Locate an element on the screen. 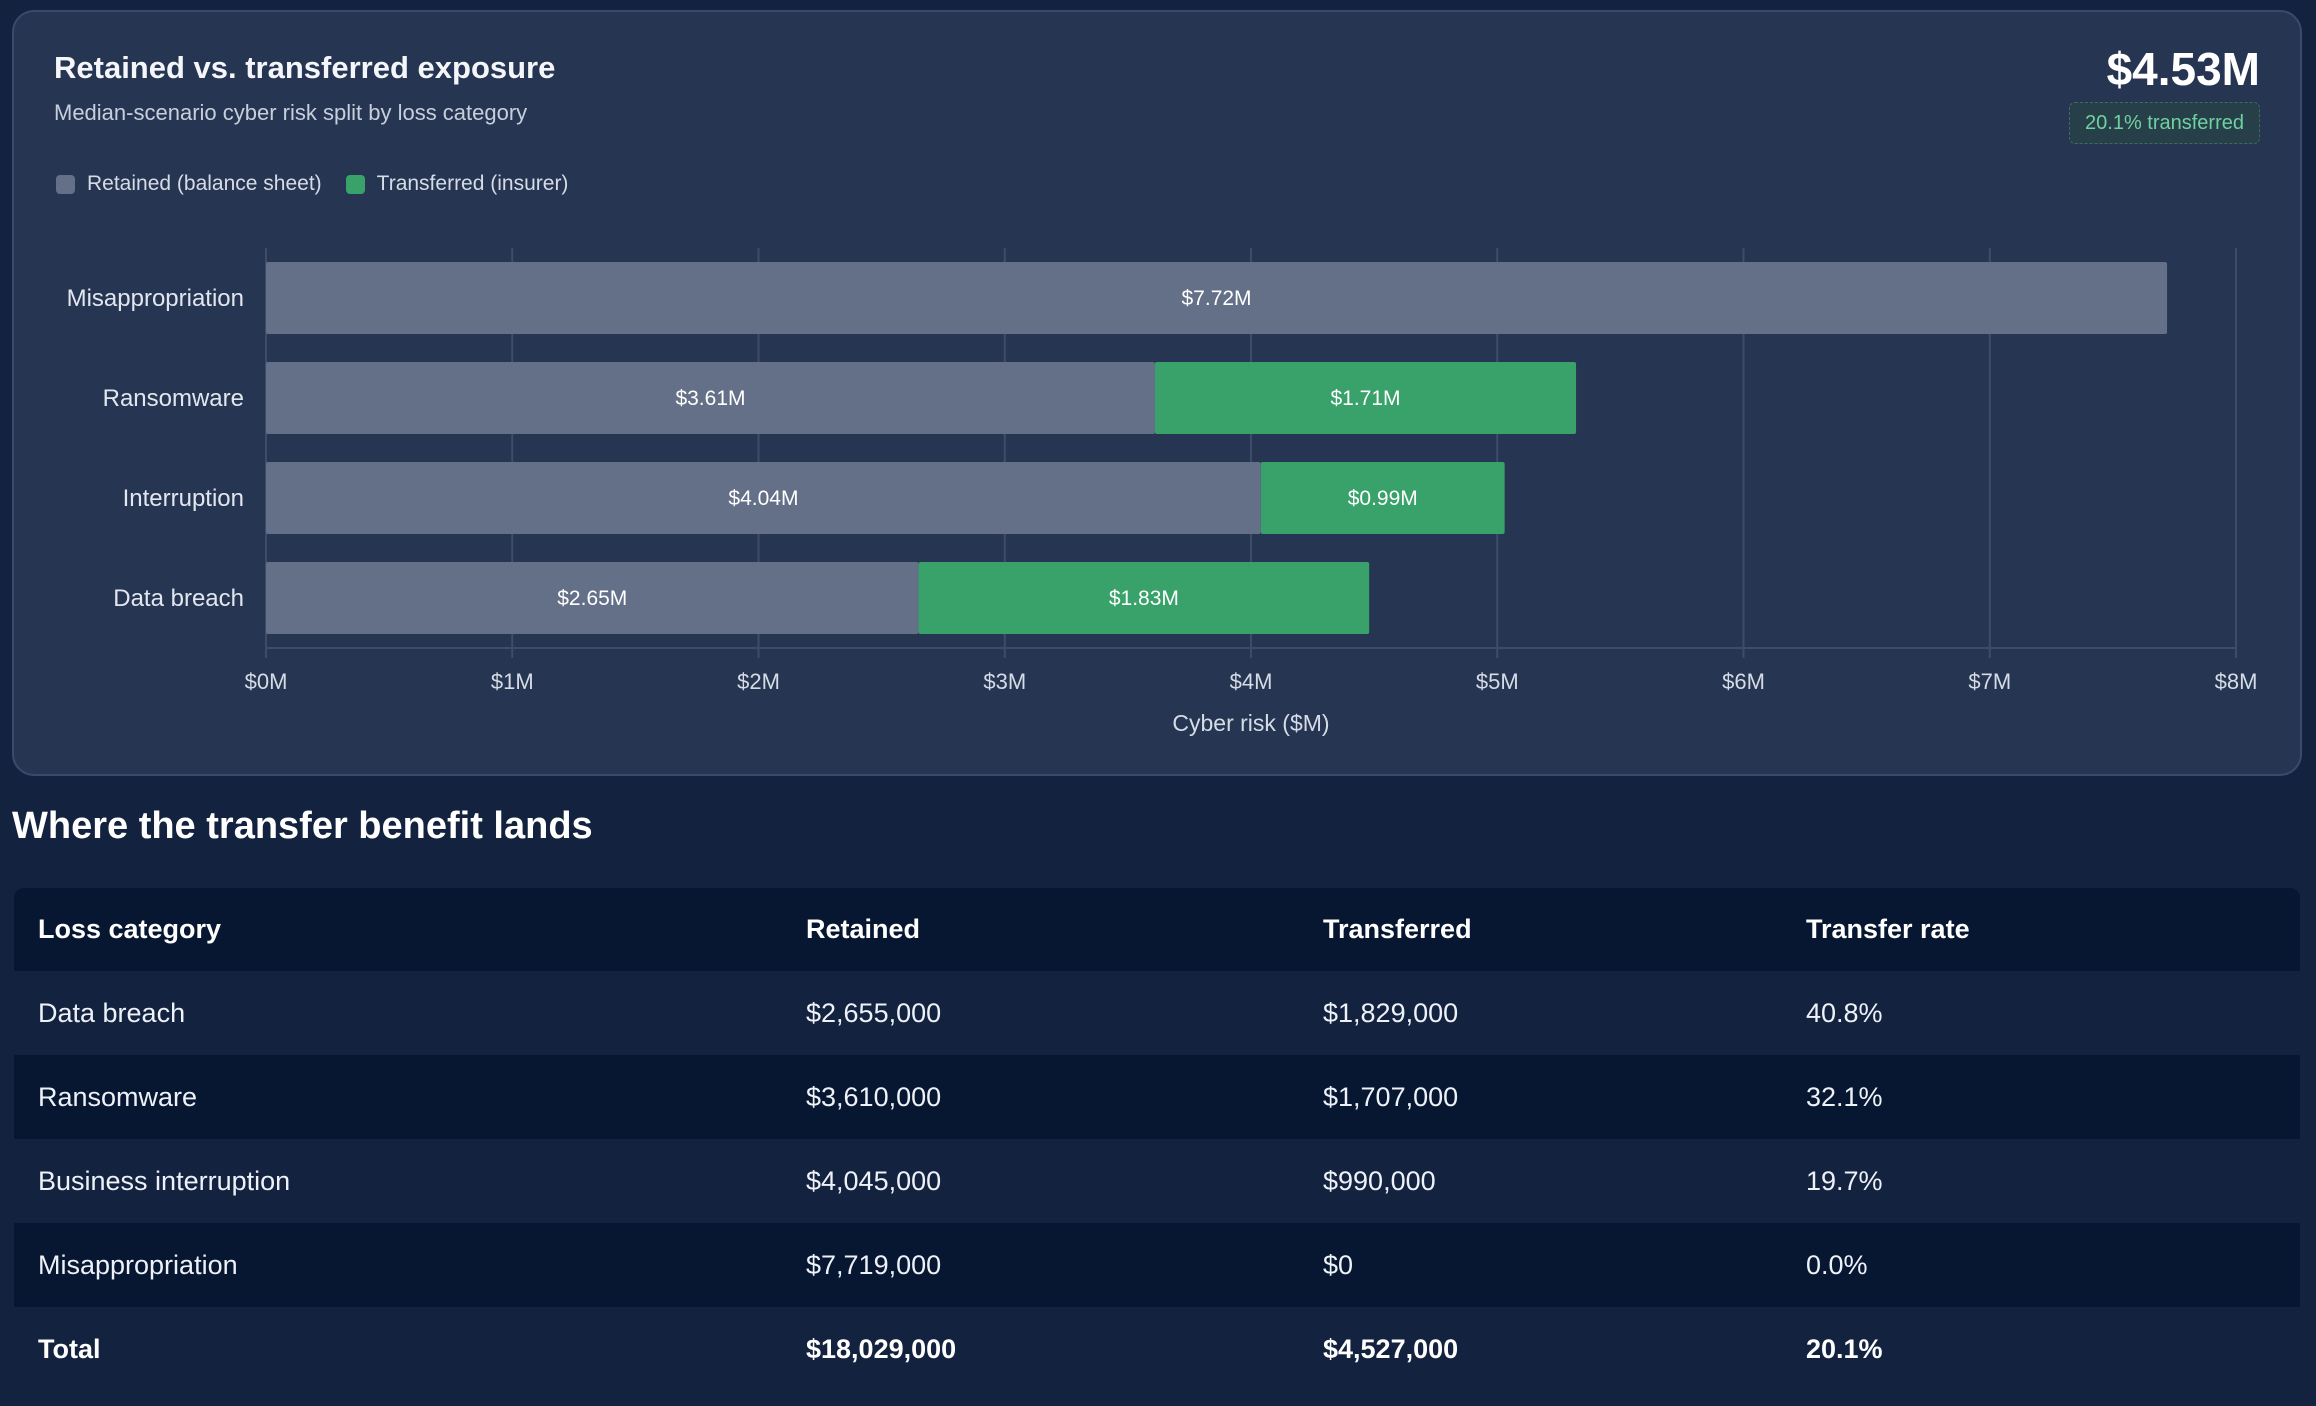 The image size is (2316, 1406). header-transfer-rate: Transfer rate is located at coordinates (2041, 929).